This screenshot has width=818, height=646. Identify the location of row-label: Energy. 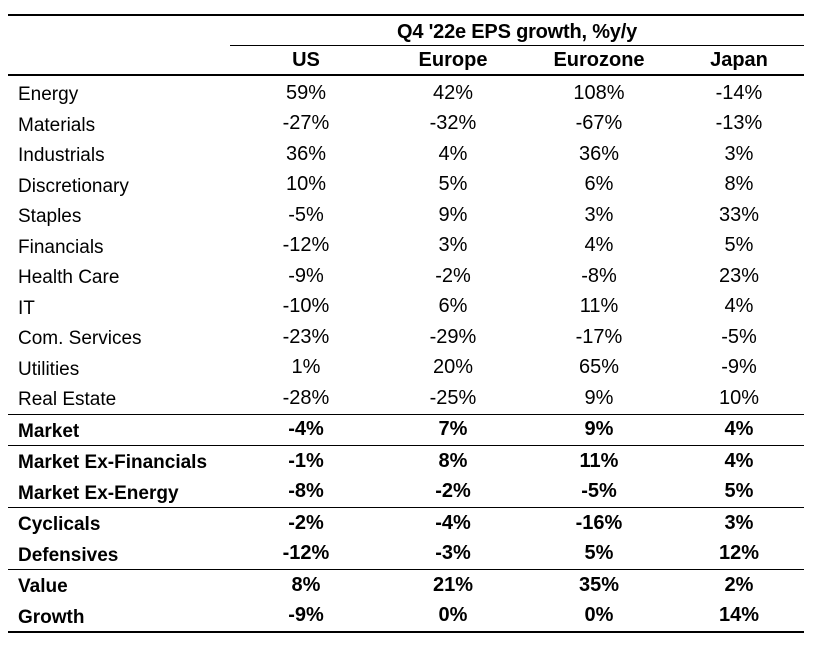
(48, 95).